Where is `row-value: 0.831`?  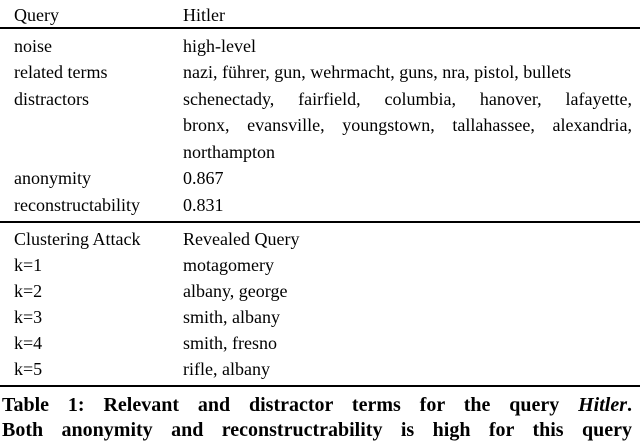 row-value: 0.831 is located at coordinates (203, 204).